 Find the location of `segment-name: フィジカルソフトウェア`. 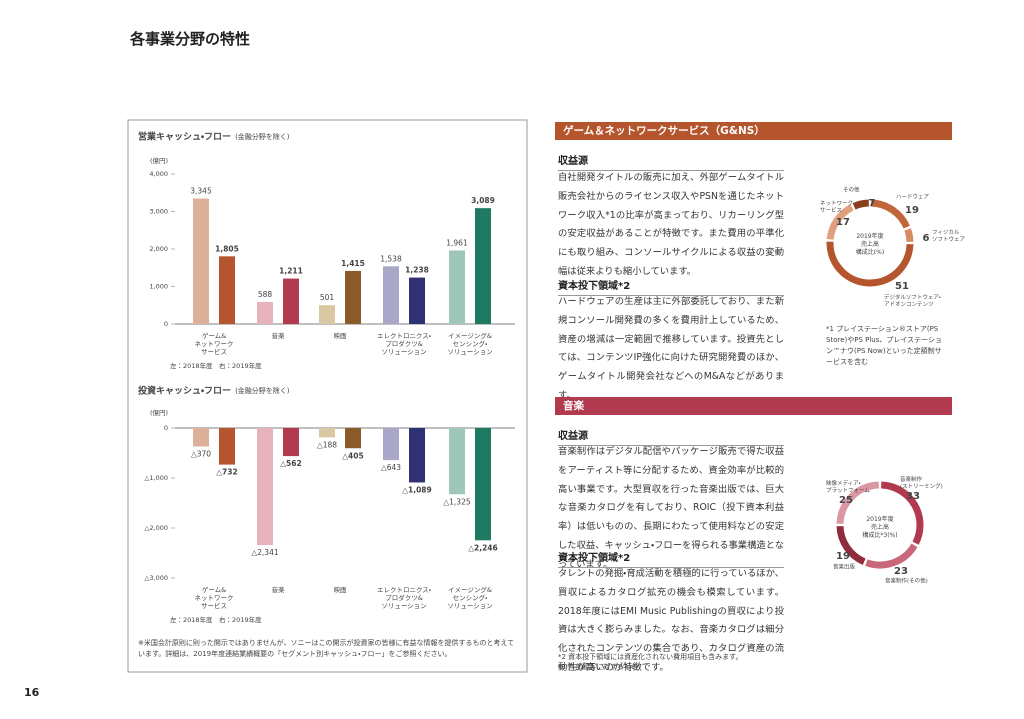

segment-name: フィジカルソフトウェア is located at coordinates (949, 236).